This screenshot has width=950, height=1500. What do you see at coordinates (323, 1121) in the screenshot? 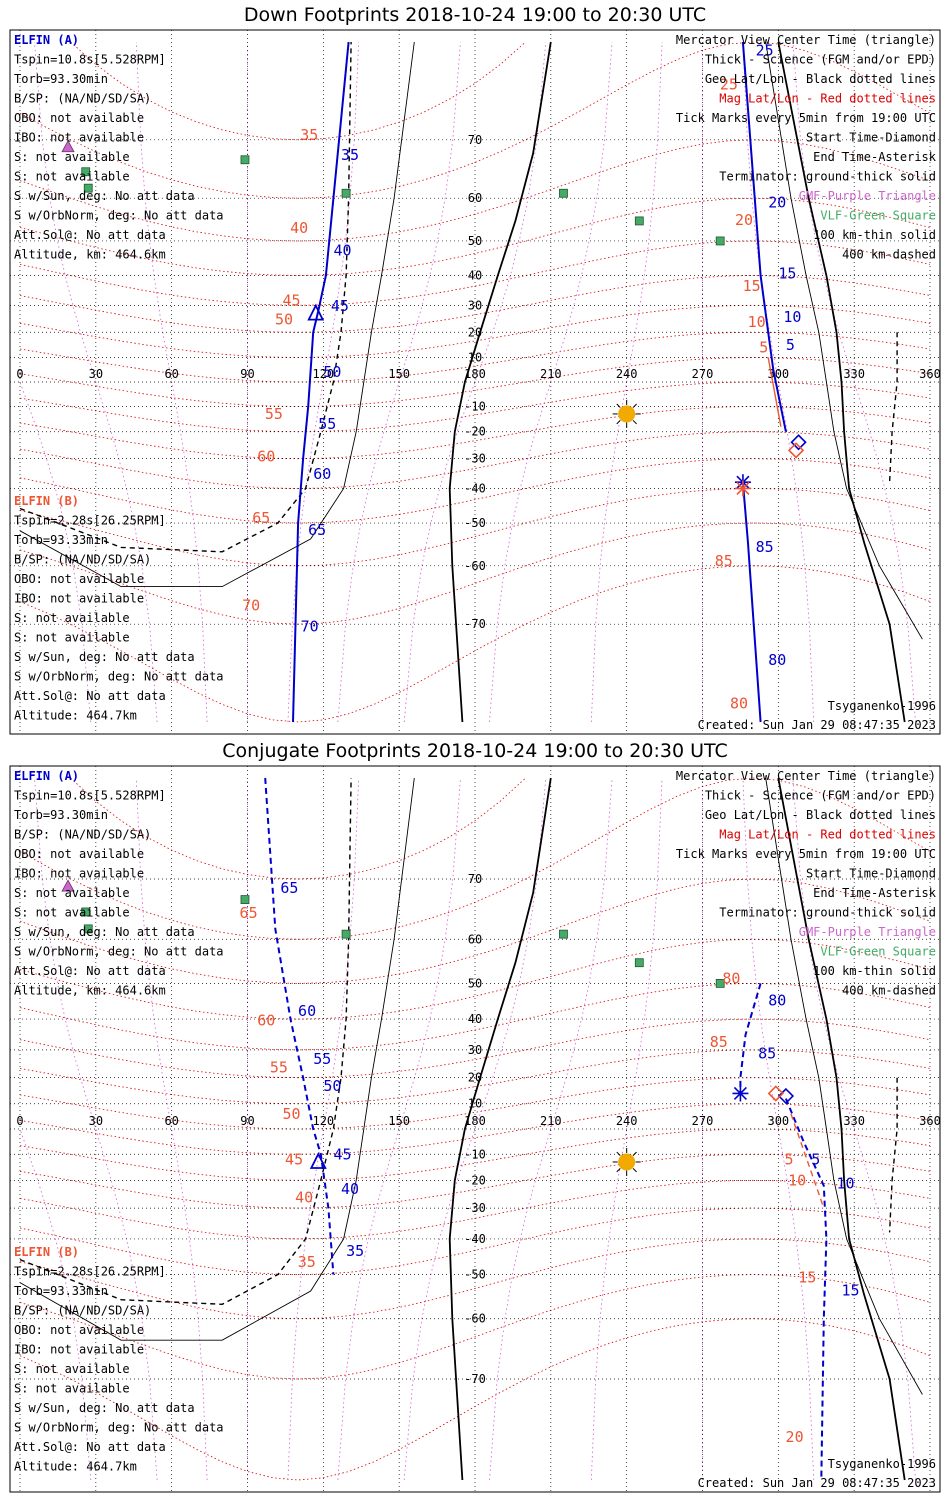
I see `x-tick-label: 120` at bounding box center [323, 1121].